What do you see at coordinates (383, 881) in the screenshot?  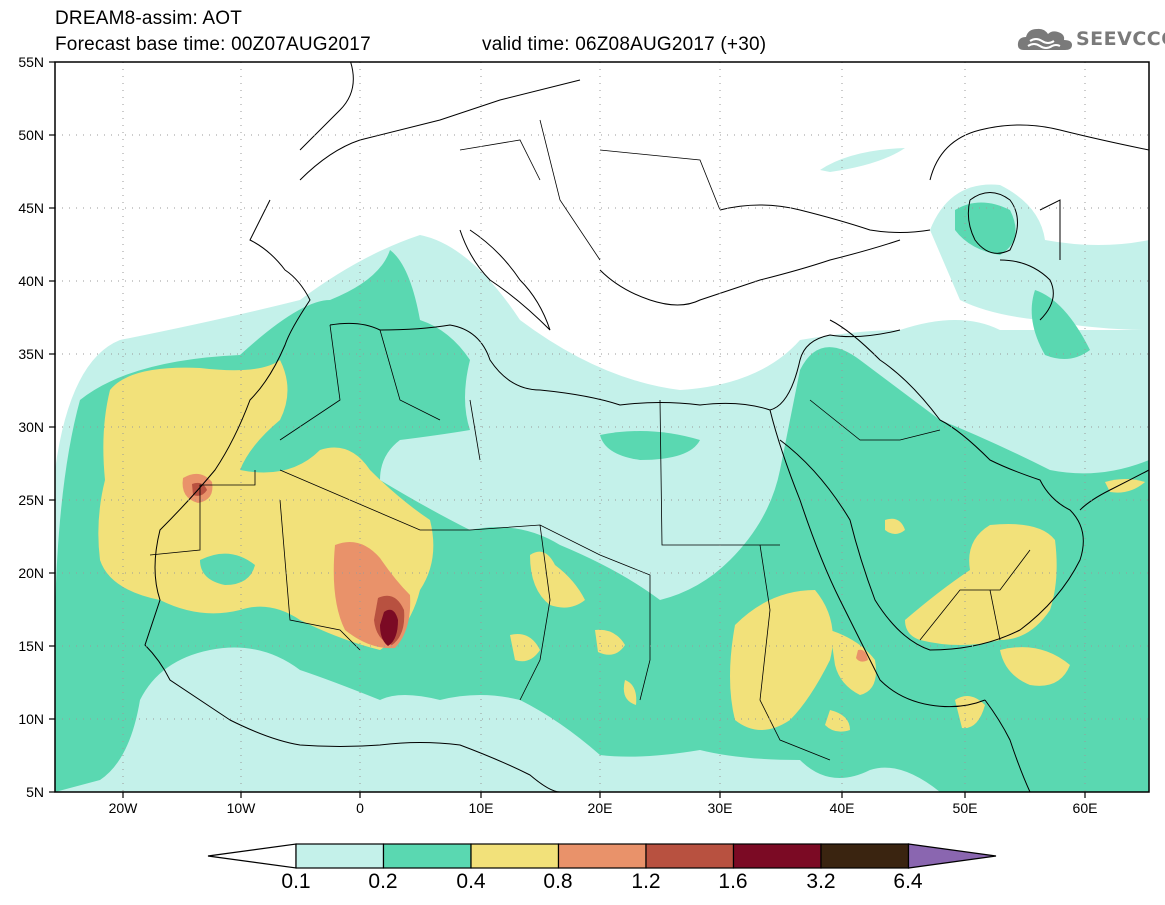 I see `legend-label-0.2: 0.2` at bounding box center [383, 881].